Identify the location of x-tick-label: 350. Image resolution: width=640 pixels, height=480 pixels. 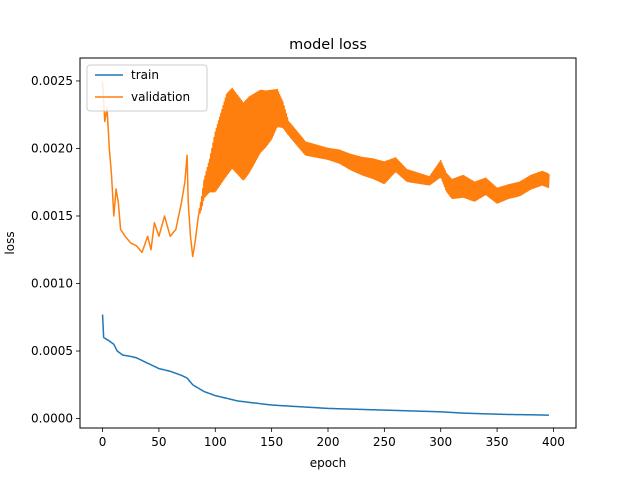
(497, 442).